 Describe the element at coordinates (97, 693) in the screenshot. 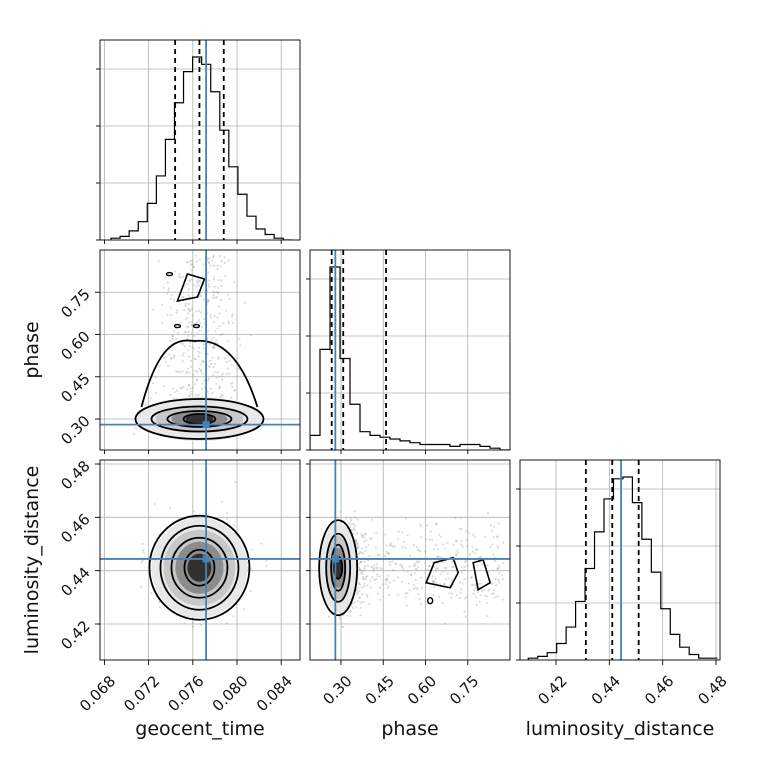

I see `x-tick-label: 0.068` at that location.